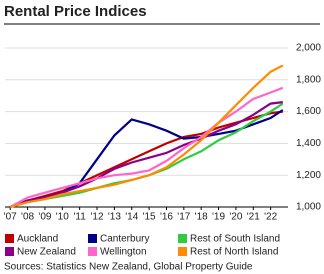  What do you see at coordinates (308, 207) in the screenshot?
I see `y-tick-label: 1,000` at bounding box center [308, 207].